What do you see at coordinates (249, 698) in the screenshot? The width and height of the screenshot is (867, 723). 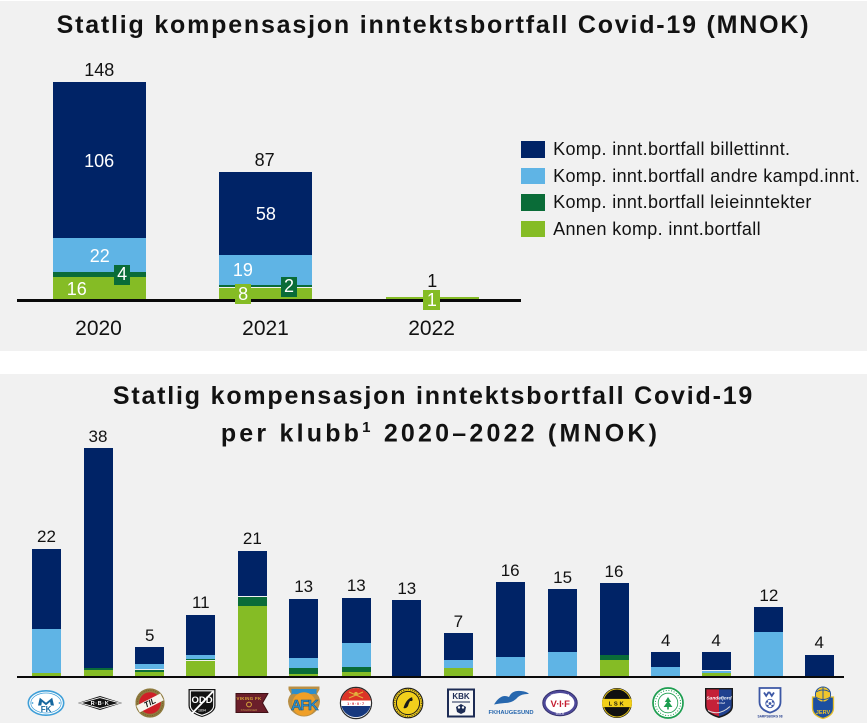 I see `svg-text: VIKING FK` at bounding box center [249, 698].